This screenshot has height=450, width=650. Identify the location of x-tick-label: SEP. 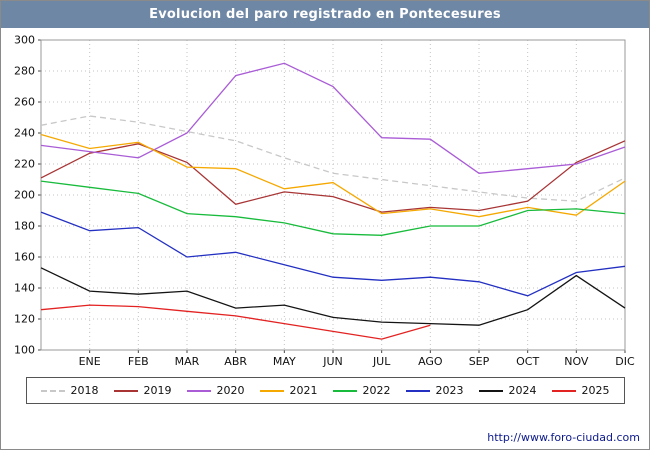
(479, 361).